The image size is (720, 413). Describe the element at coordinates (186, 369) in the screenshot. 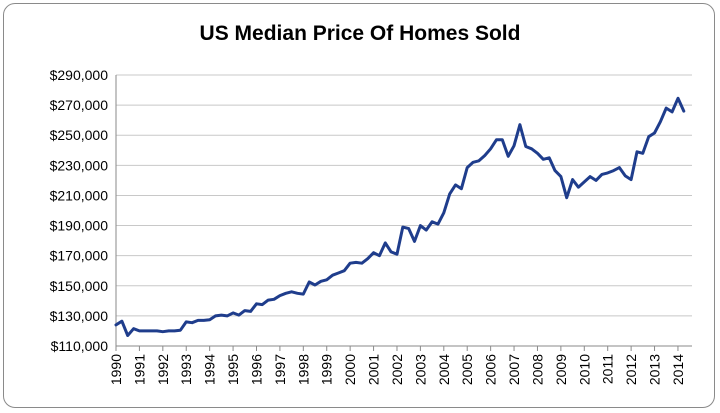

I see `x-tick-label: 1993` at that location.